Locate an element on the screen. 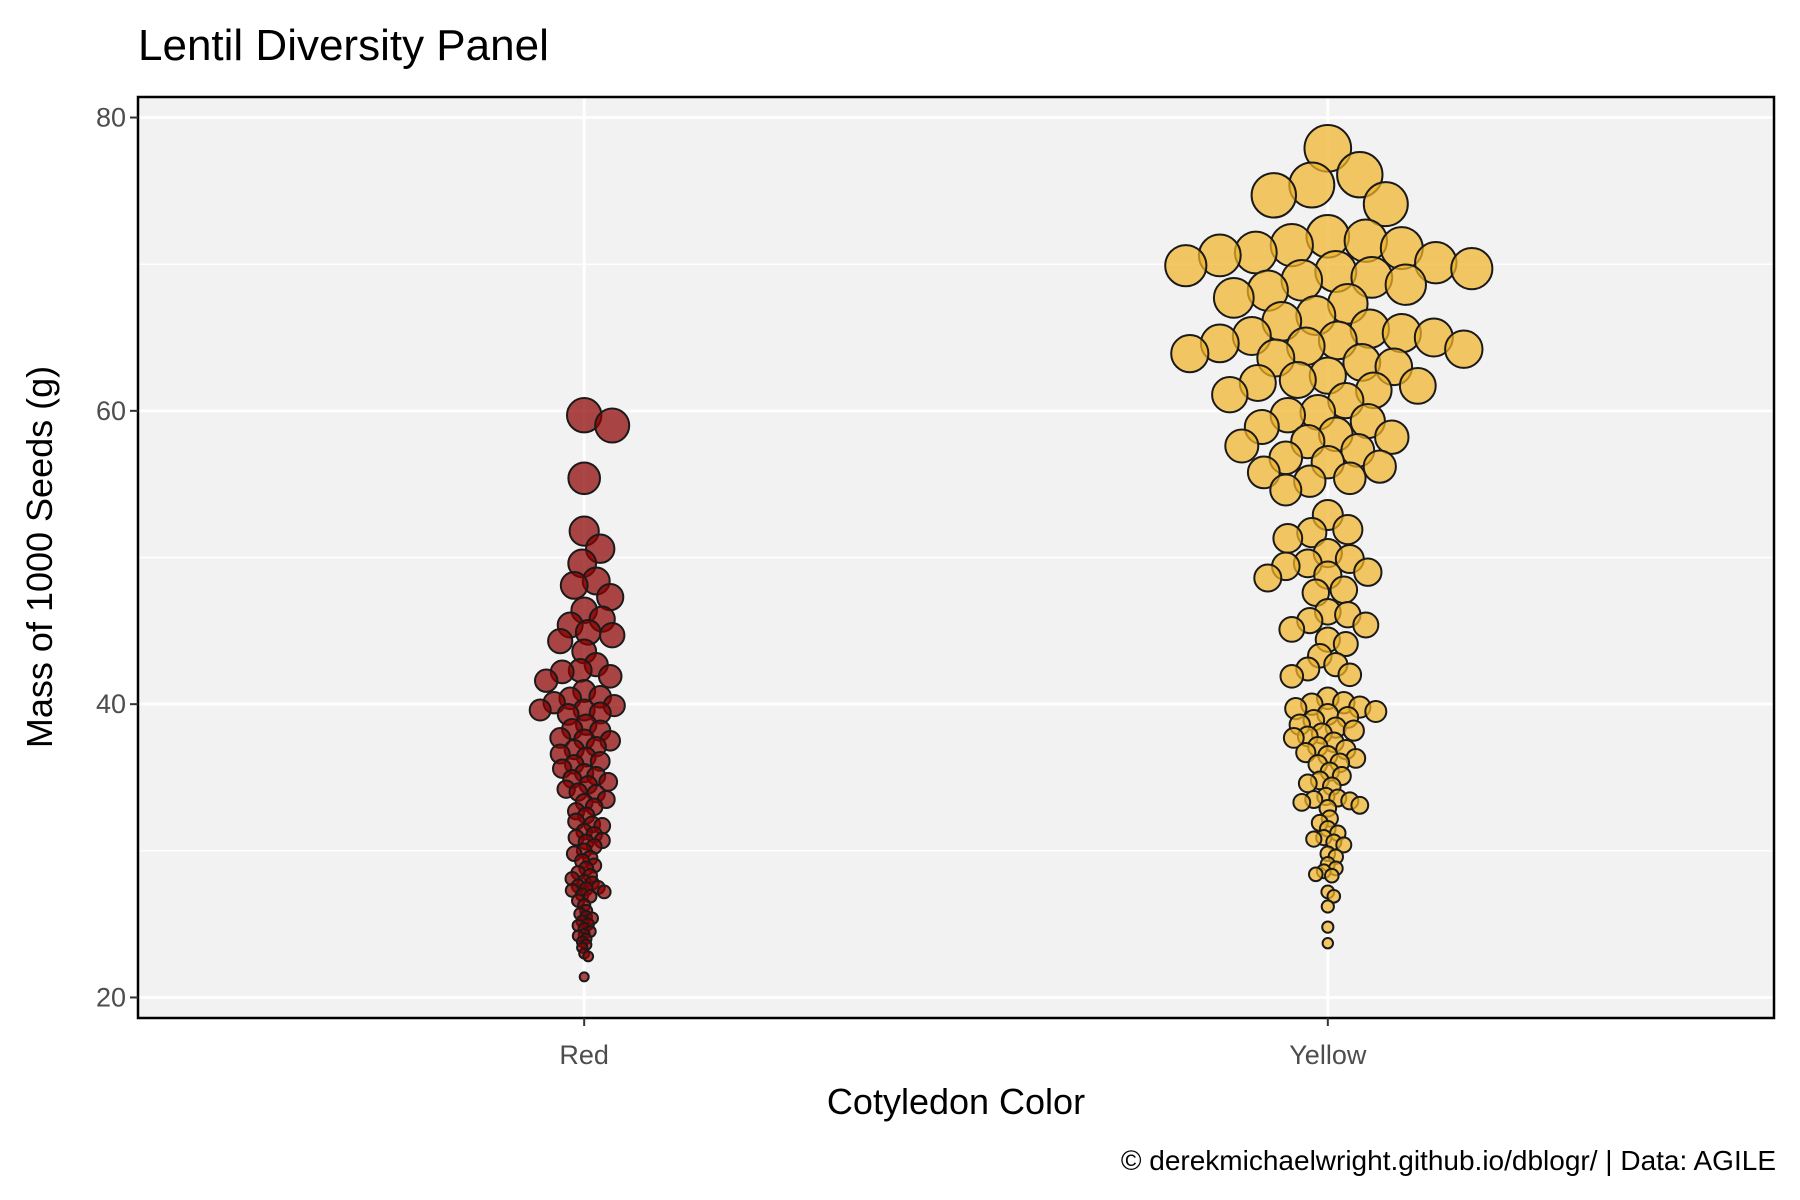 The height and width of the screenshot is (1200, 1800). chart-title: Lentil Diversity Panel is located at coordinates (343, 45).